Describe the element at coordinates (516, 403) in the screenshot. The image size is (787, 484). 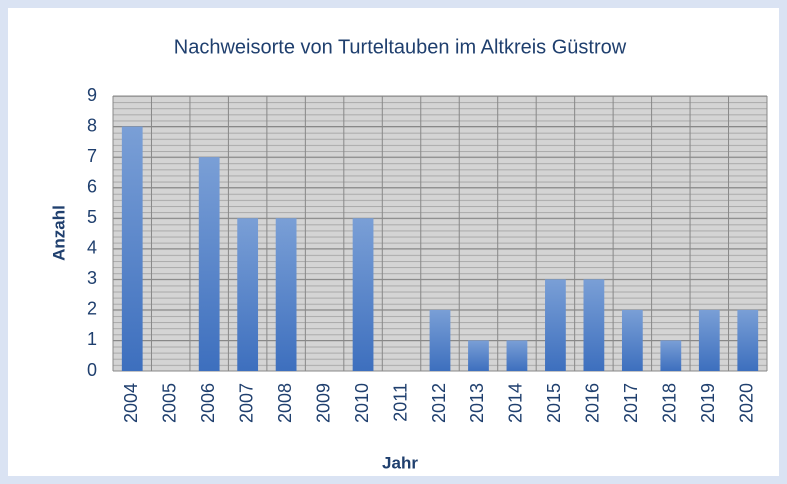
I see `x-tick-label: 2014` at that location.